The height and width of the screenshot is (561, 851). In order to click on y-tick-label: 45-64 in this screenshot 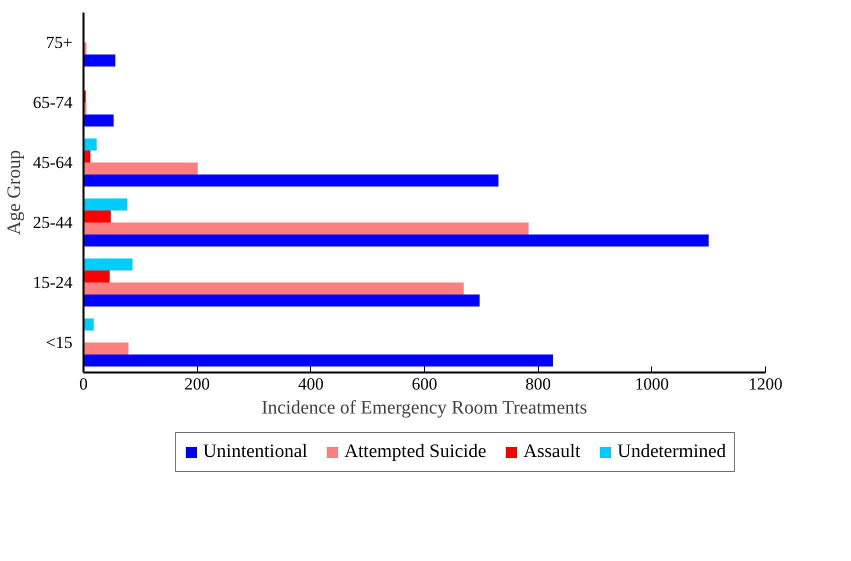, I will do `click(52, 162)`.